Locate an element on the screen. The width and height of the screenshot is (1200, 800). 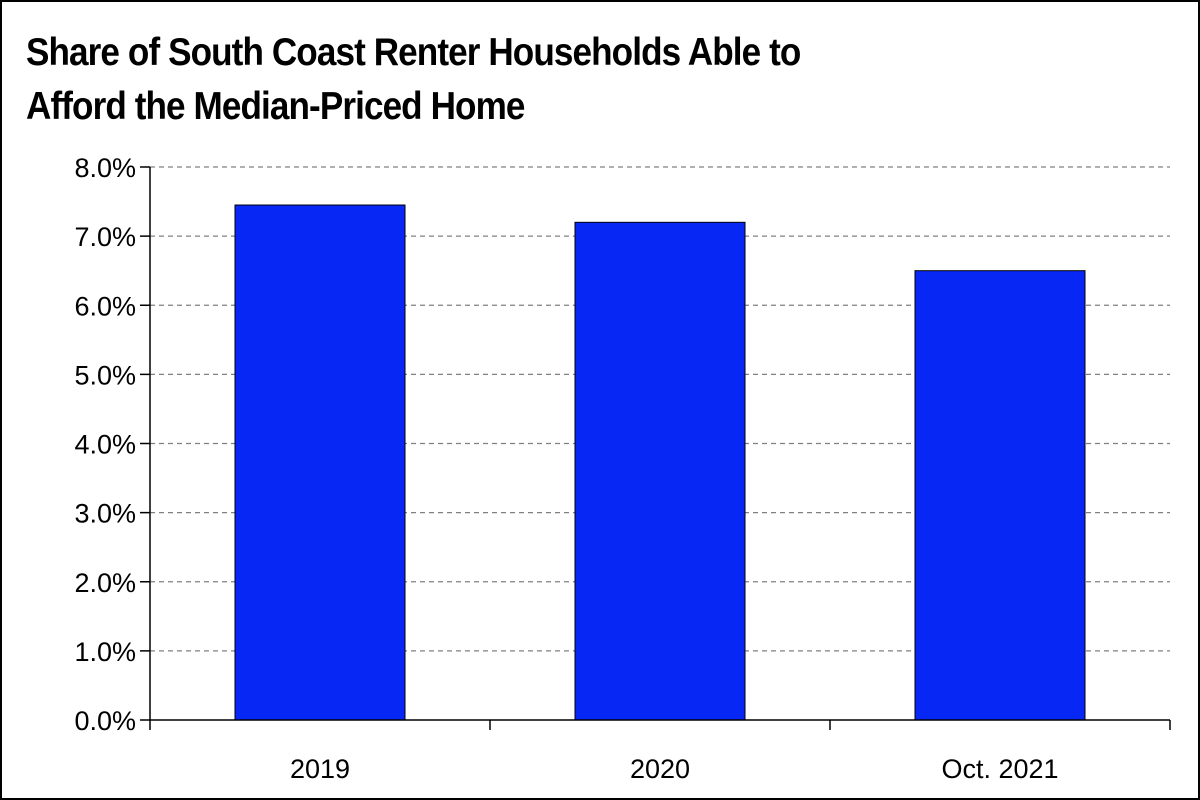
x-tick-label: 2019 is located at coordinates (320, 769).